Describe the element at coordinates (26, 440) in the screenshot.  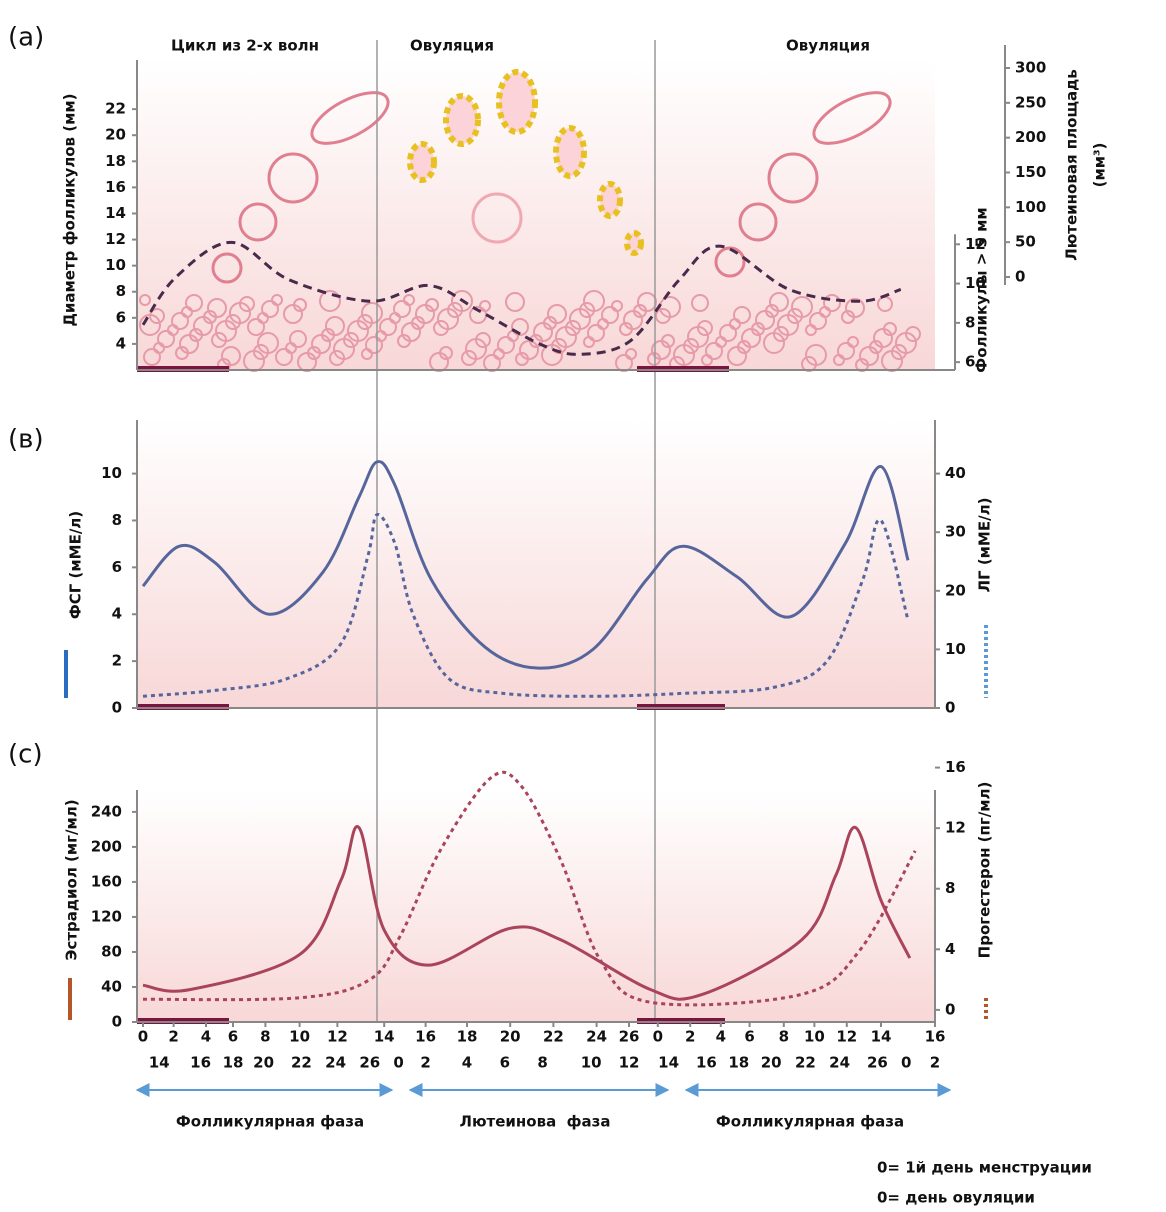
I see `panel-label: (в)` at that location.